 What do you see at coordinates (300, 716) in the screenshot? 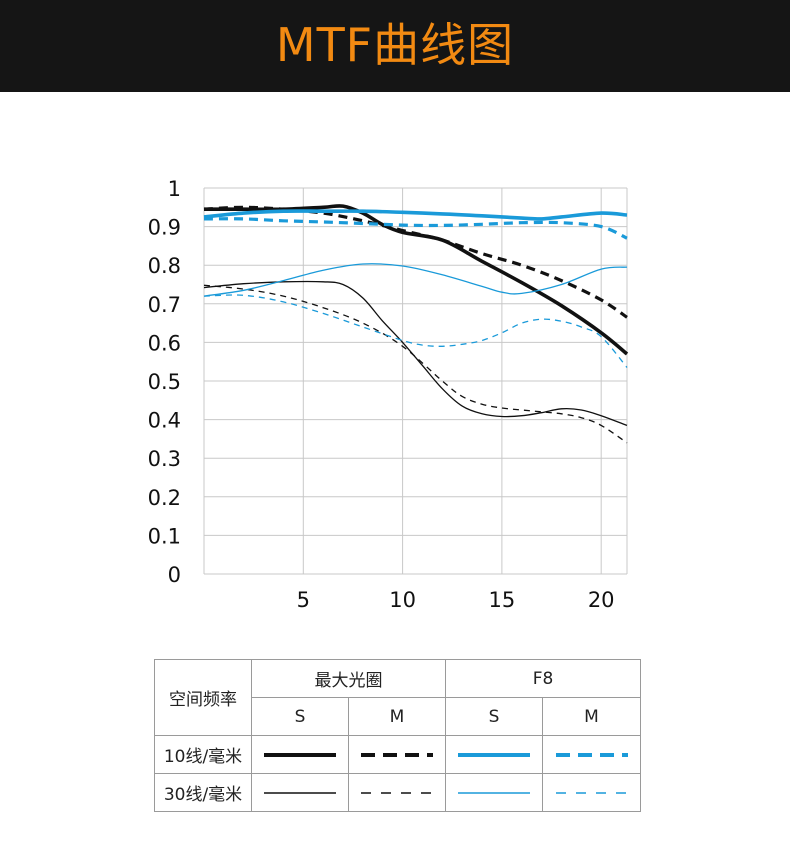
I see `max-aperture-s-header: S` at bounding box center [300, 716].